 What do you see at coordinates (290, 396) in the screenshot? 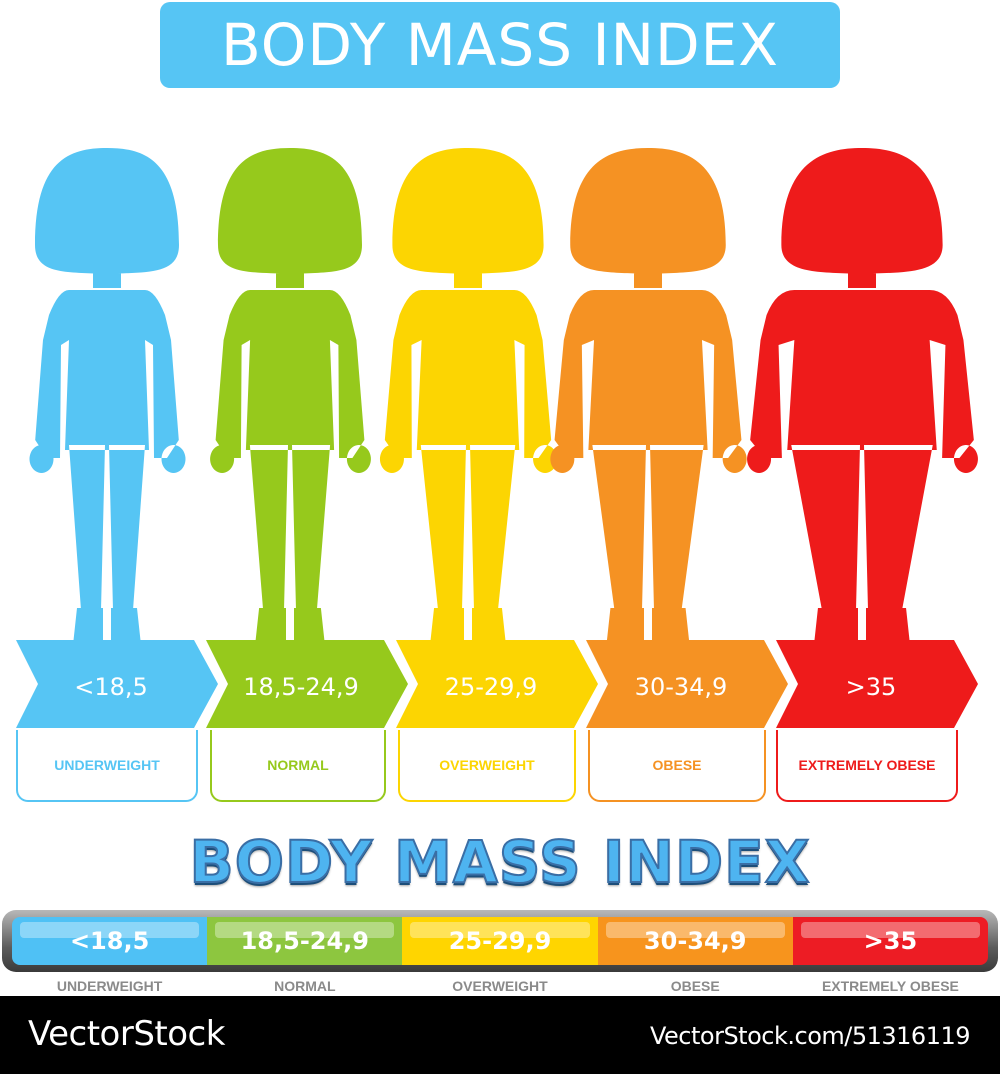
I see `girl-silhouette-icon-normal` at bounding box center [290, 396].